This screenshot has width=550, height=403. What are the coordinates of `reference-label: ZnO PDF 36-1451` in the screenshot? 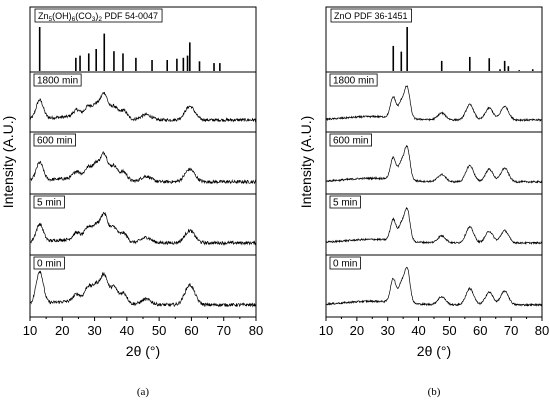 It's located at (371, 16).